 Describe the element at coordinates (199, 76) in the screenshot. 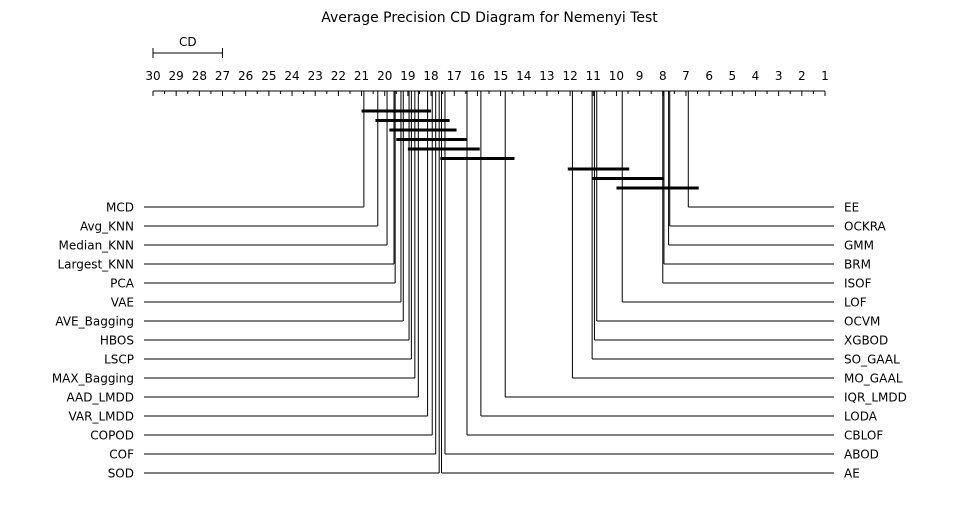

I see `axis-tick-label: 28` at that location.